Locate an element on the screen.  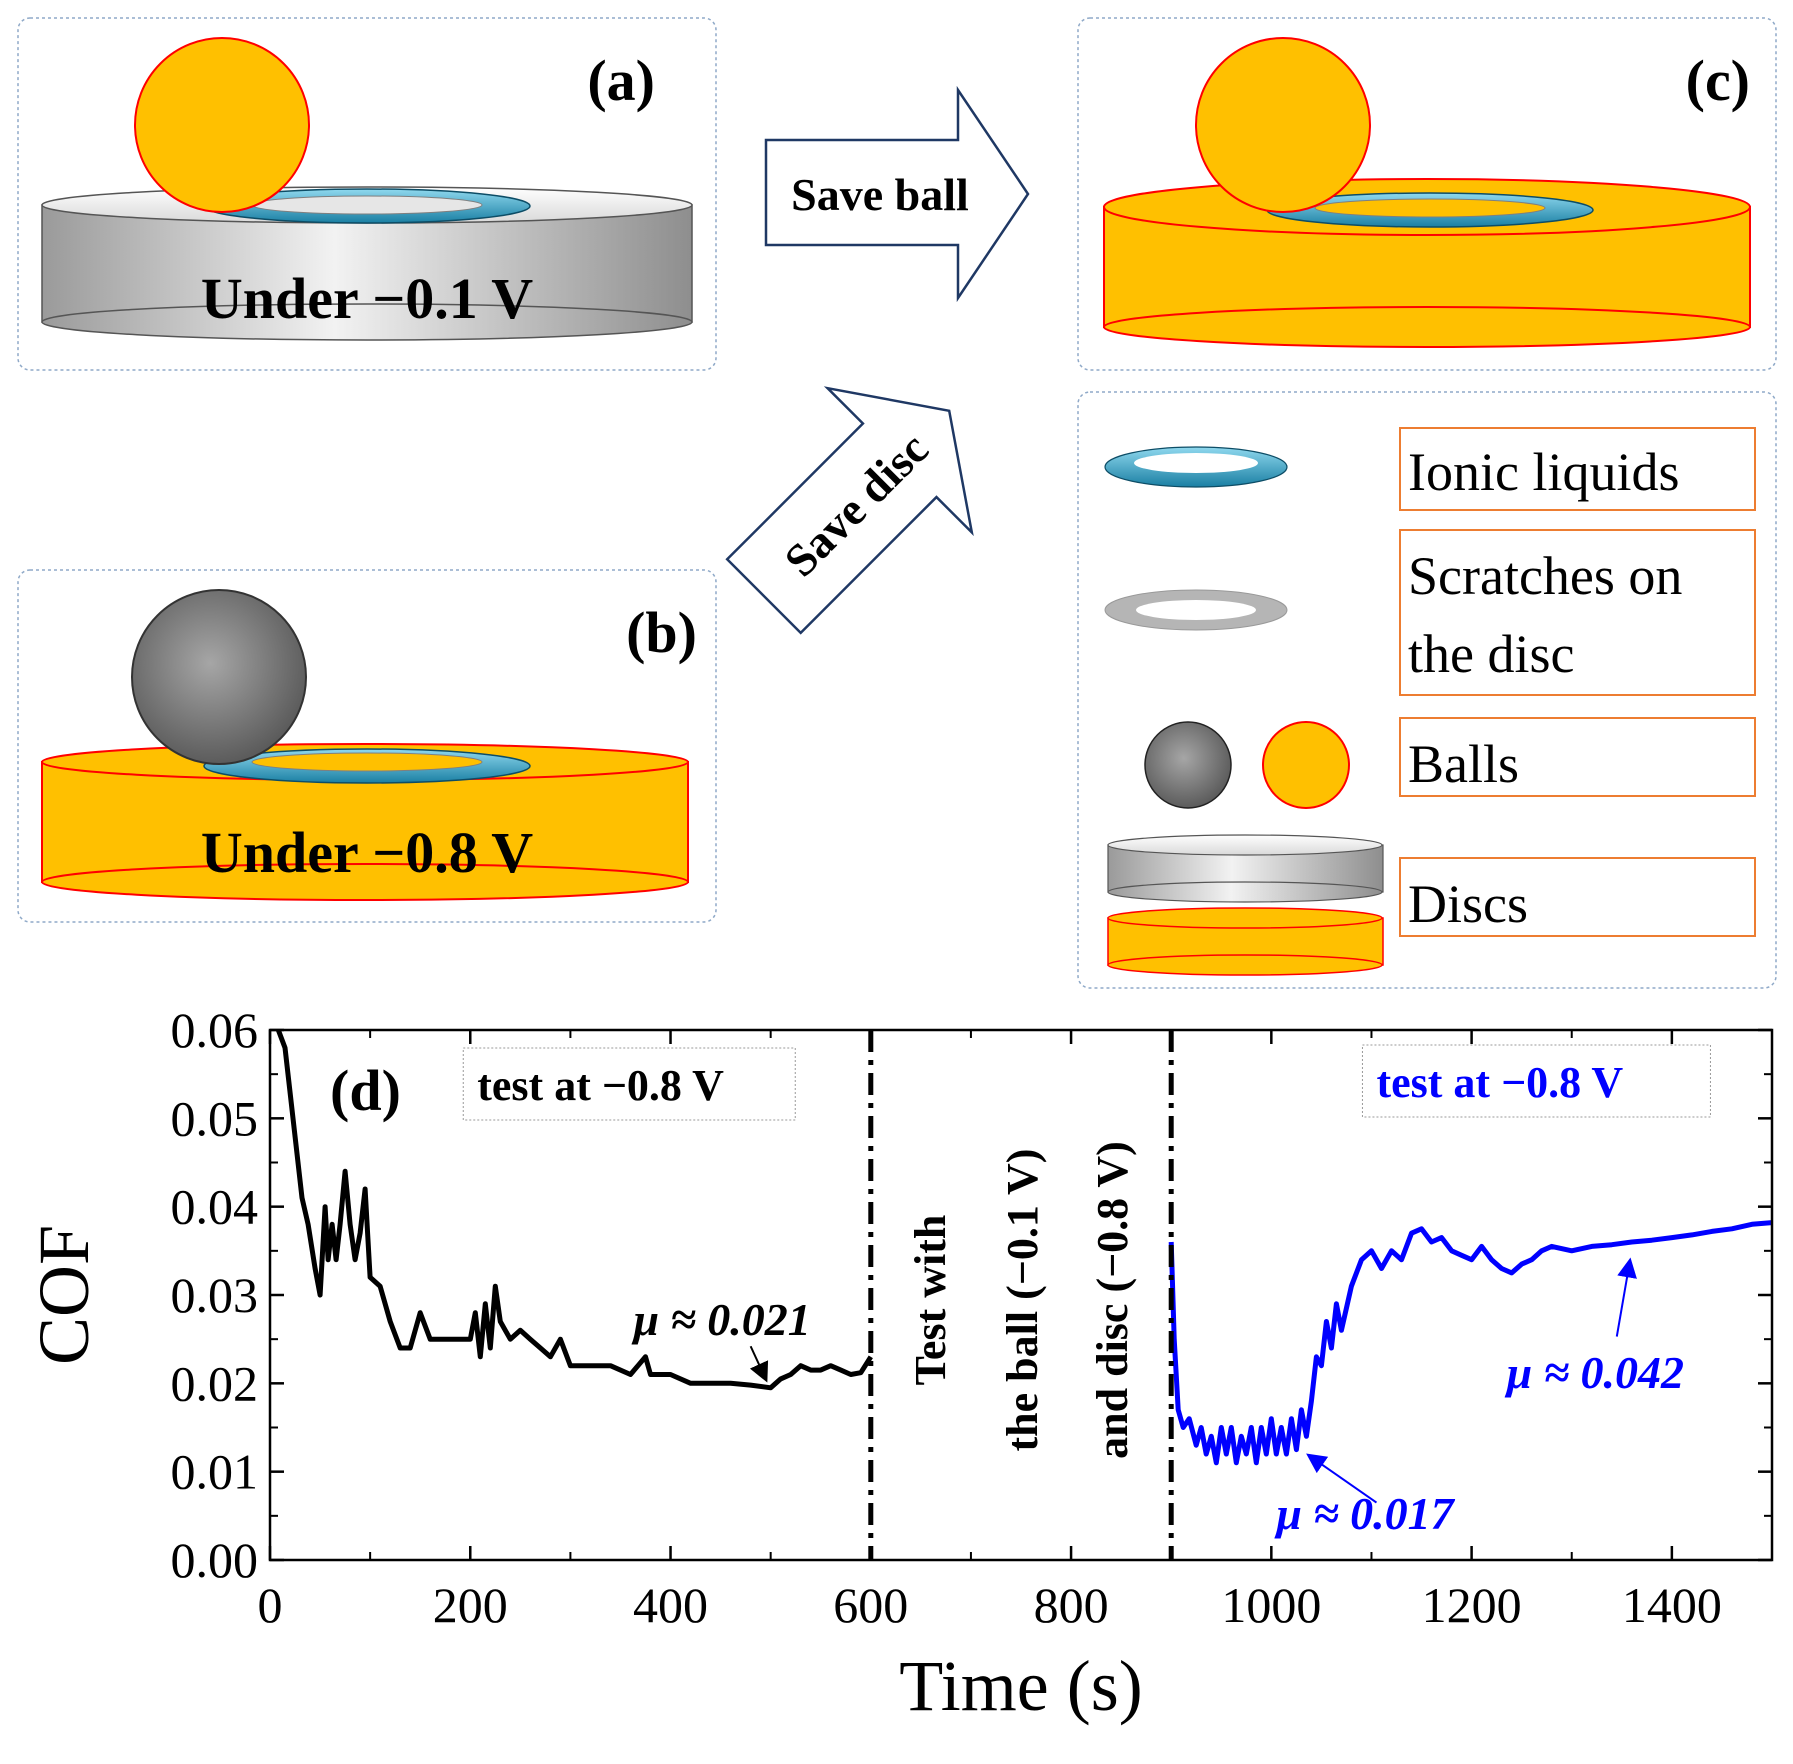
middle-text-line2: the ball (−0.1 V) is located at coordinates (1022, 1300).